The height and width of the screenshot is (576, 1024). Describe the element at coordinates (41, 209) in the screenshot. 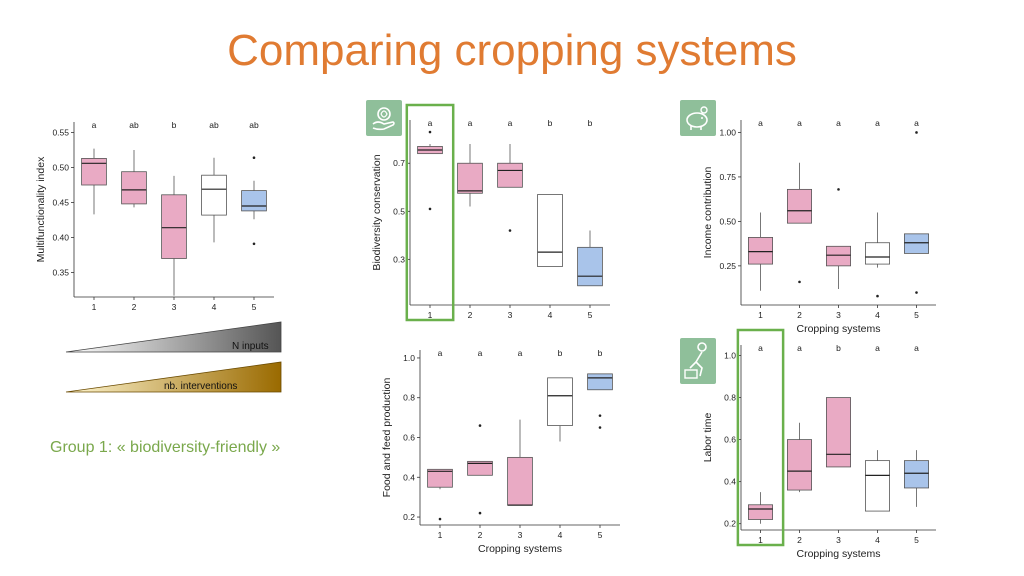

I see `y-axis-label: Multifunctionality index` at that location.